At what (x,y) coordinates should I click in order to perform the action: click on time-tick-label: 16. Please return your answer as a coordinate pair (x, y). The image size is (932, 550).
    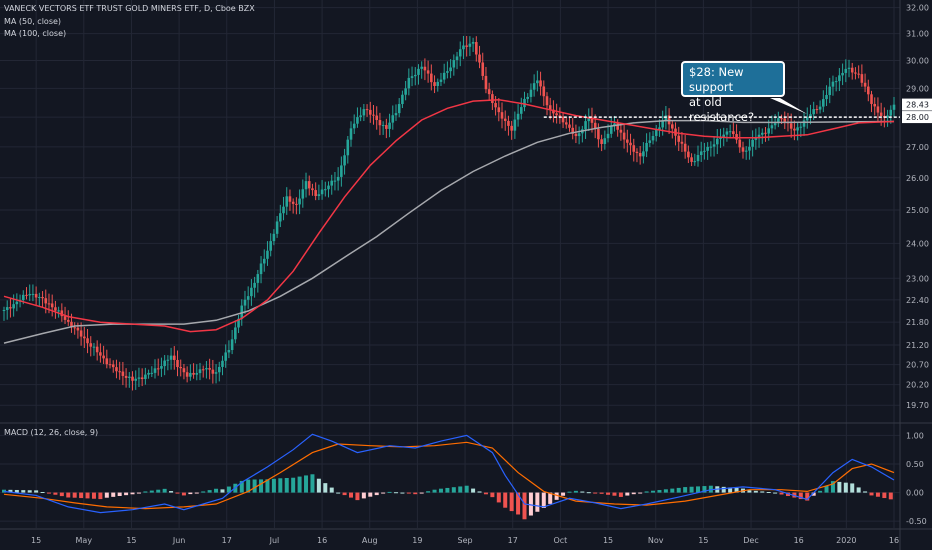
    Looking at the image, I should click on (322, 540).